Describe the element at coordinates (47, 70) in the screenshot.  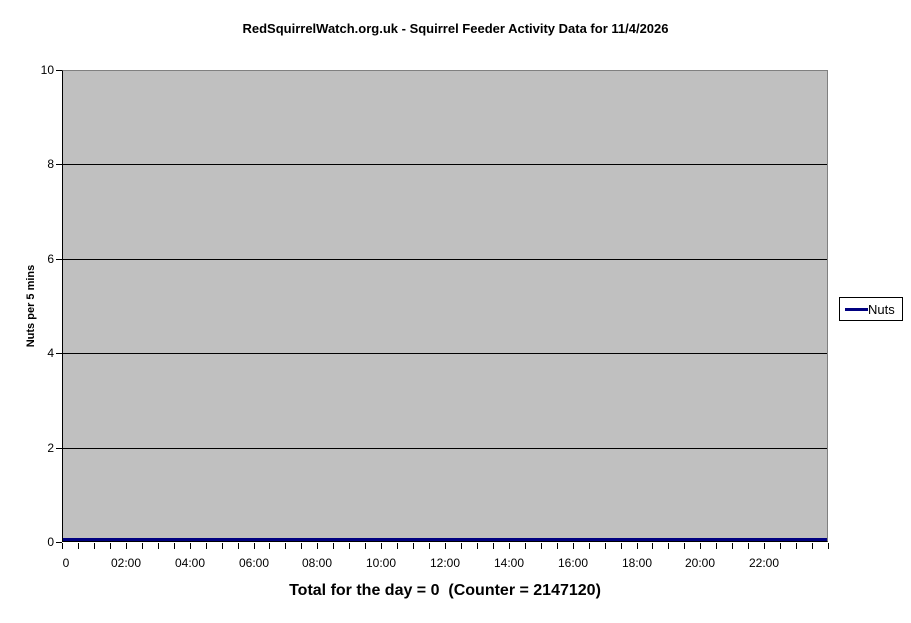
I see `y-axis-tick-label: 10` at that location.